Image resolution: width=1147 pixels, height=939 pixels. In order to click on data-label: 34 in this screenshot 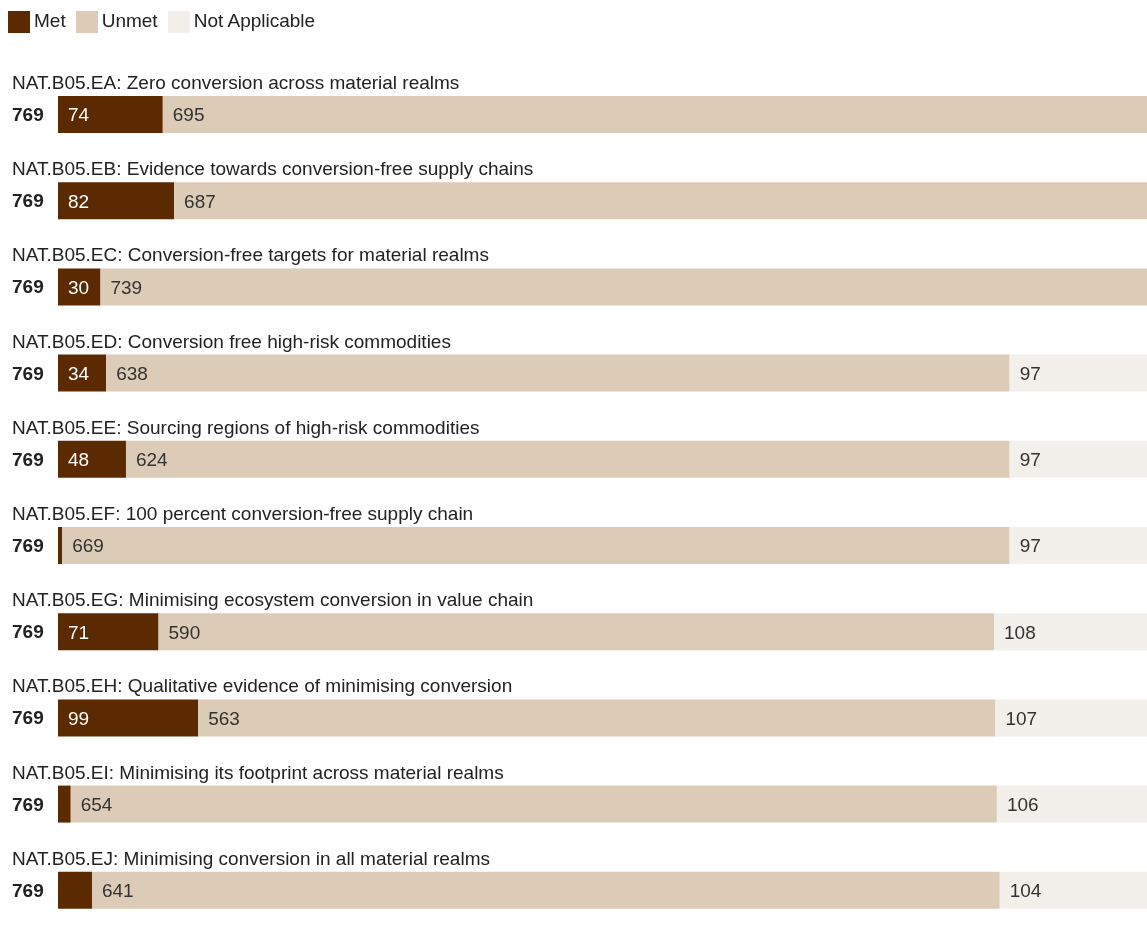, I will do `click(79, 374)`.